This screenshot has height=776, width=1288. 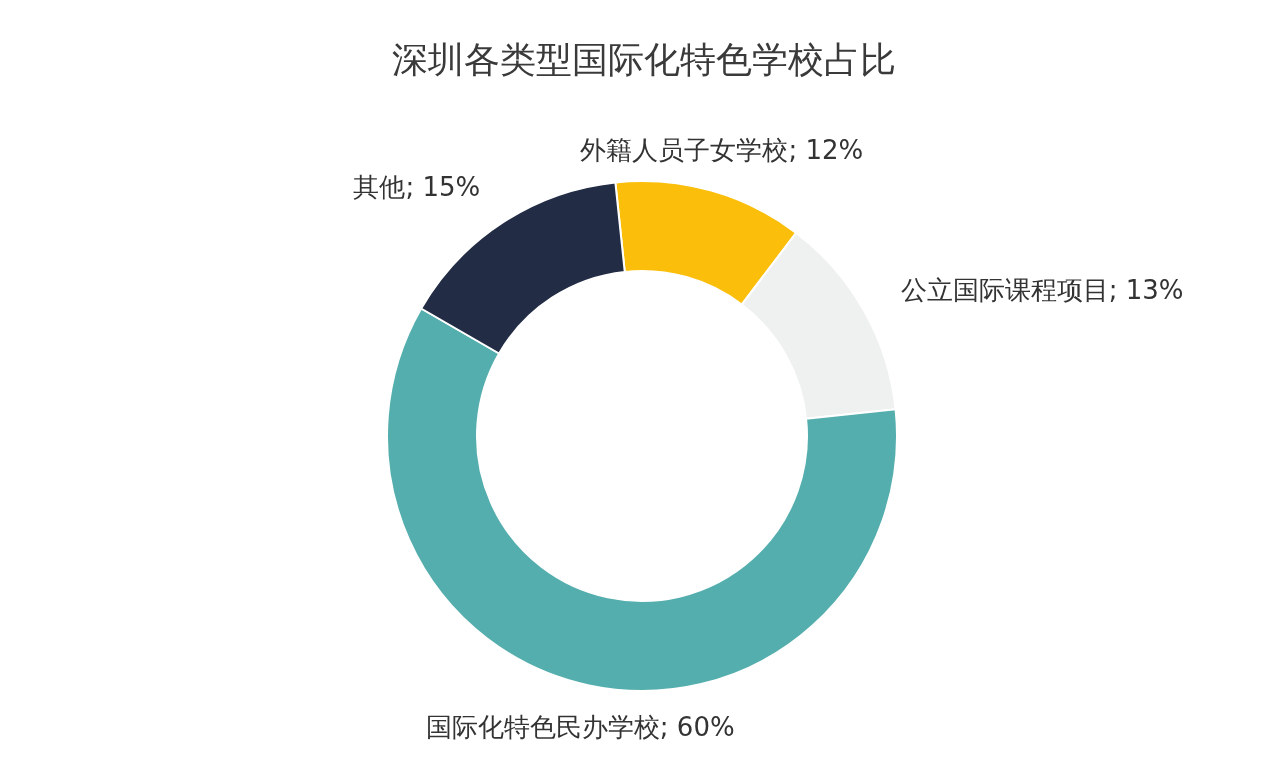 What do you see at coordinates (1146, 290) in the screenshot?
I see `data-label: ; 13%` at bounding box center [1146, 290].